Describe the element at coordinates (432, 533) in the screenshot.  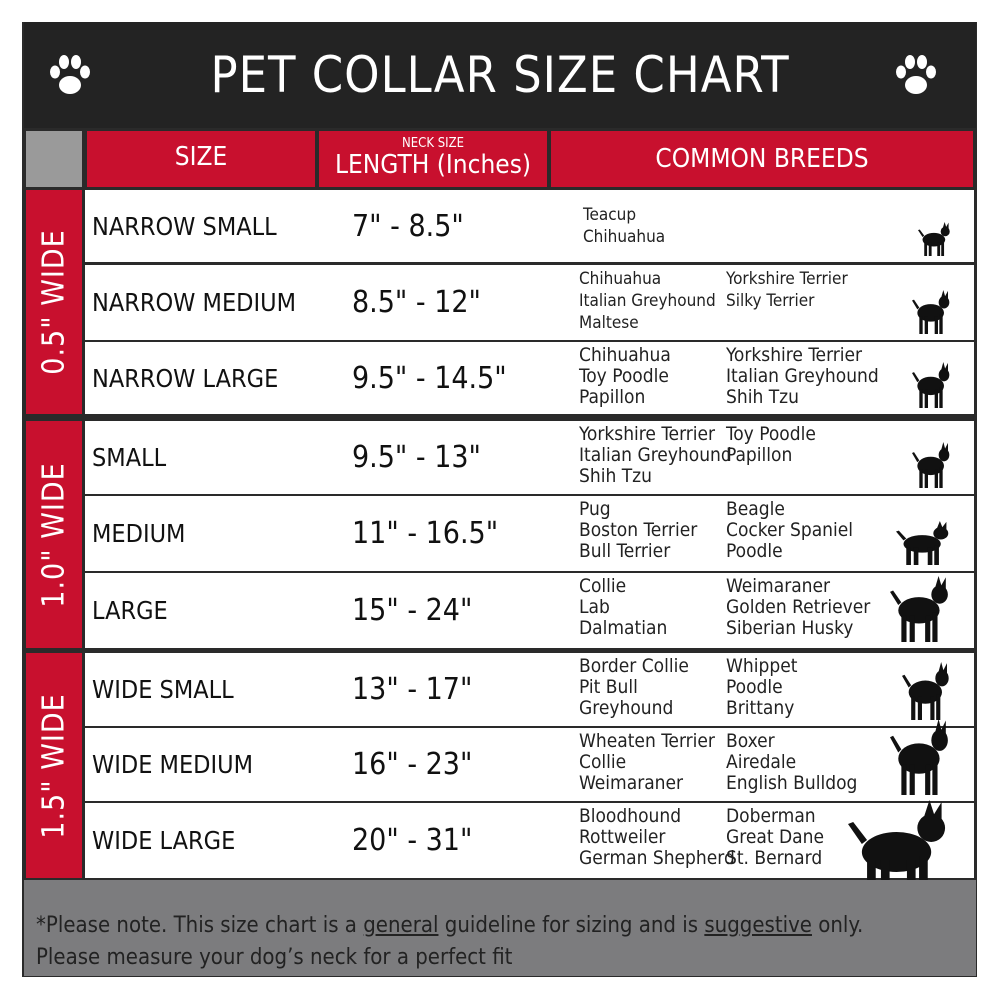
I see `length-cell: 11" - 16.5"` at that location.